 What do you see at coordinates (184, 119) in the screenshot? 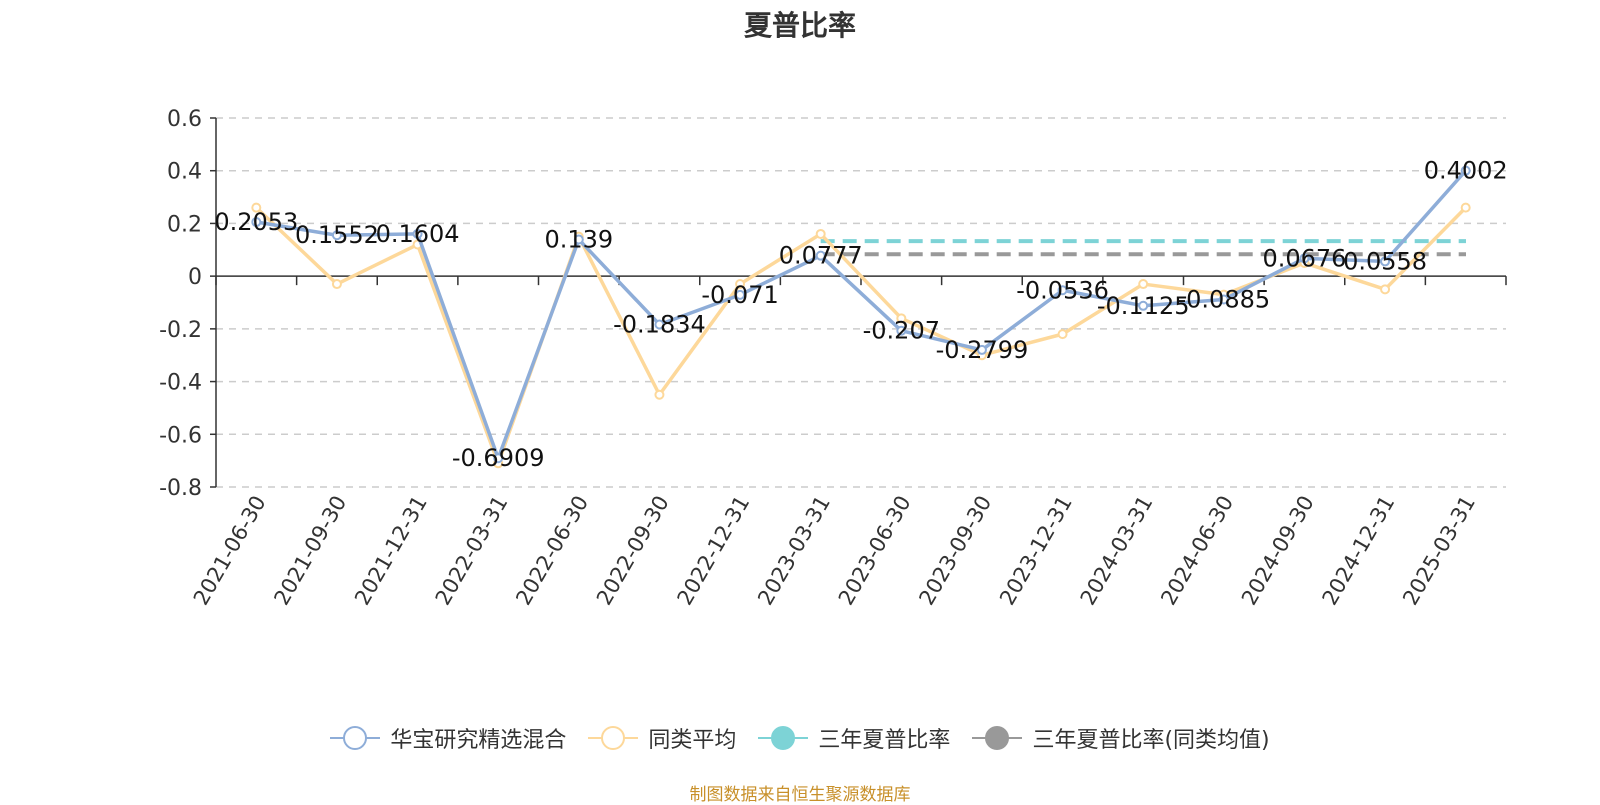
I see `y-tick-label: 0.6` at bounding box center [184, 119].